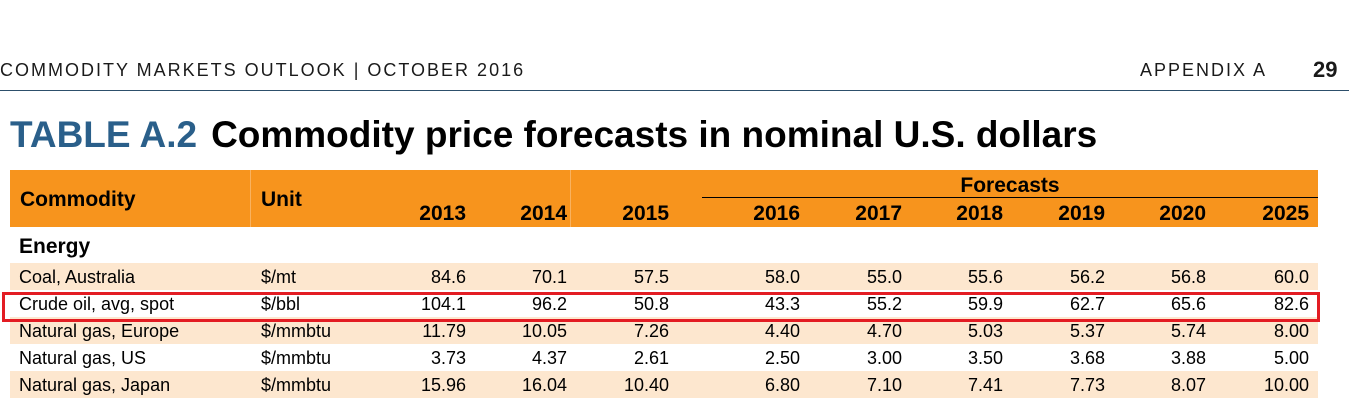  Describe the element at coordinates (442, 213) in the screenshot. I see `year-header-0: 2013` at that location.